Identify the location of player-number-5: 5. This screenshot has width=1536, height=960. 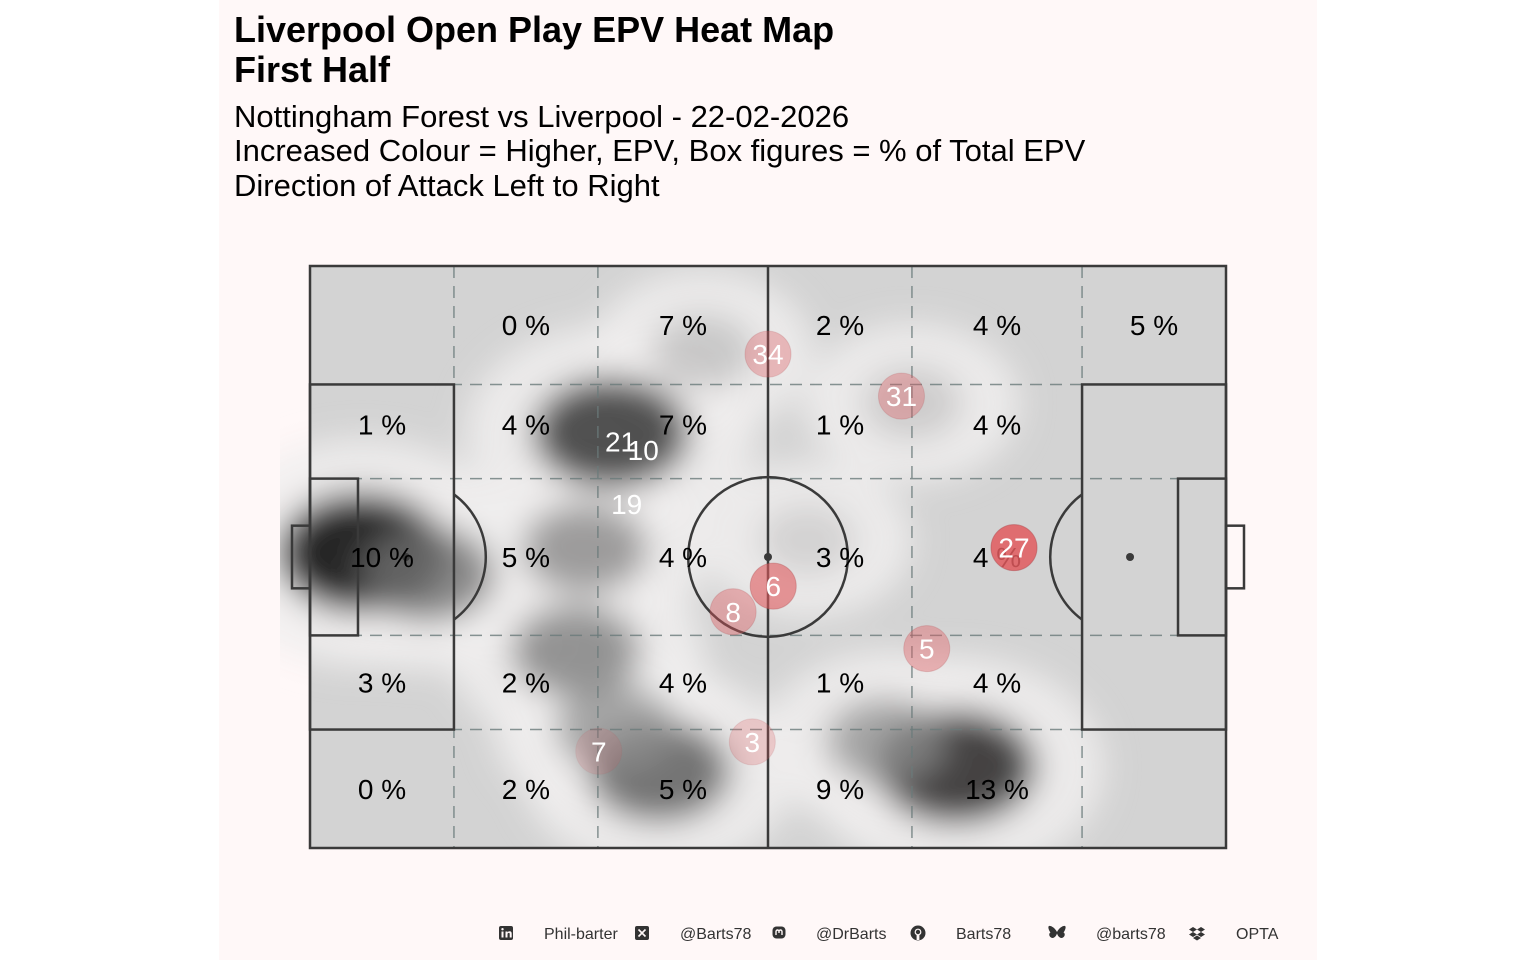
(927, 649).